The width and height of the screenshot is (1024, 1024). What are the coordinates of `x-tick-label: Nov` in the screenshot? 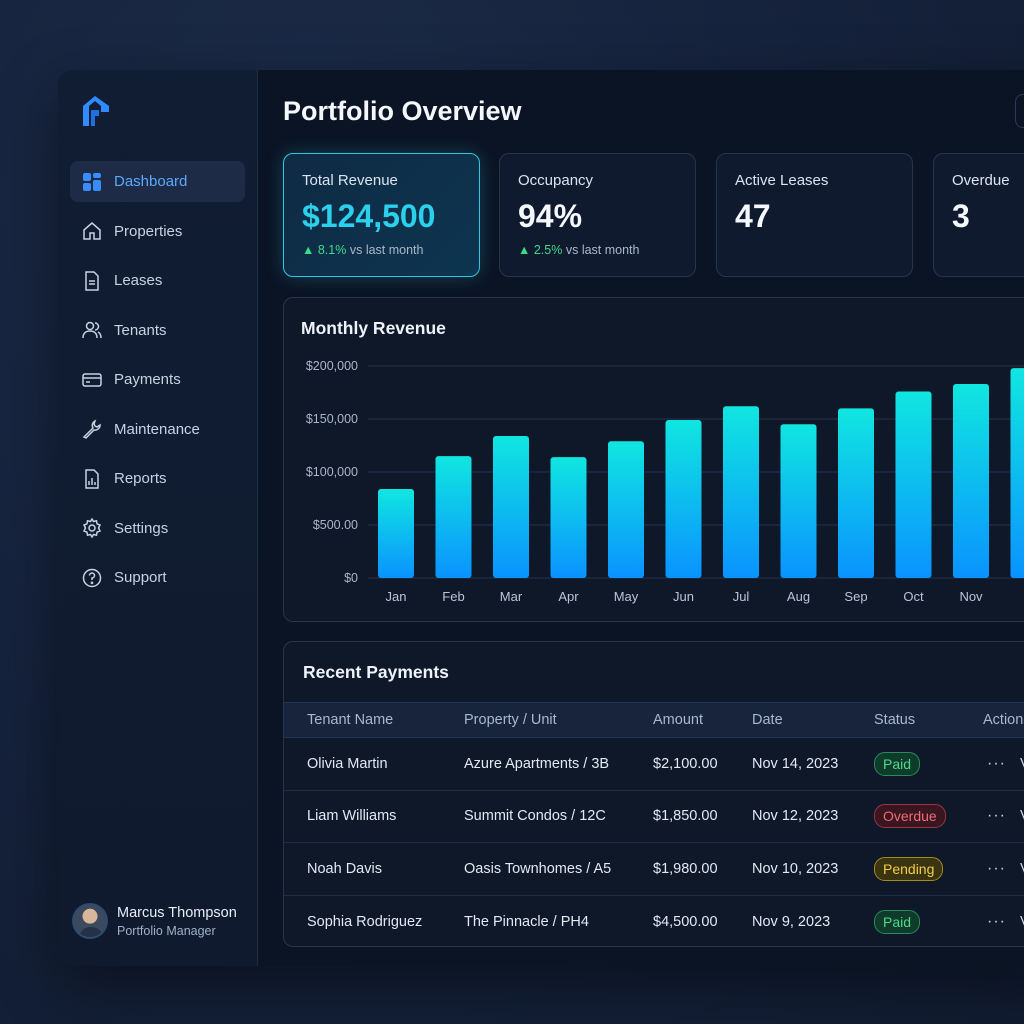 It's located at (971, 596).